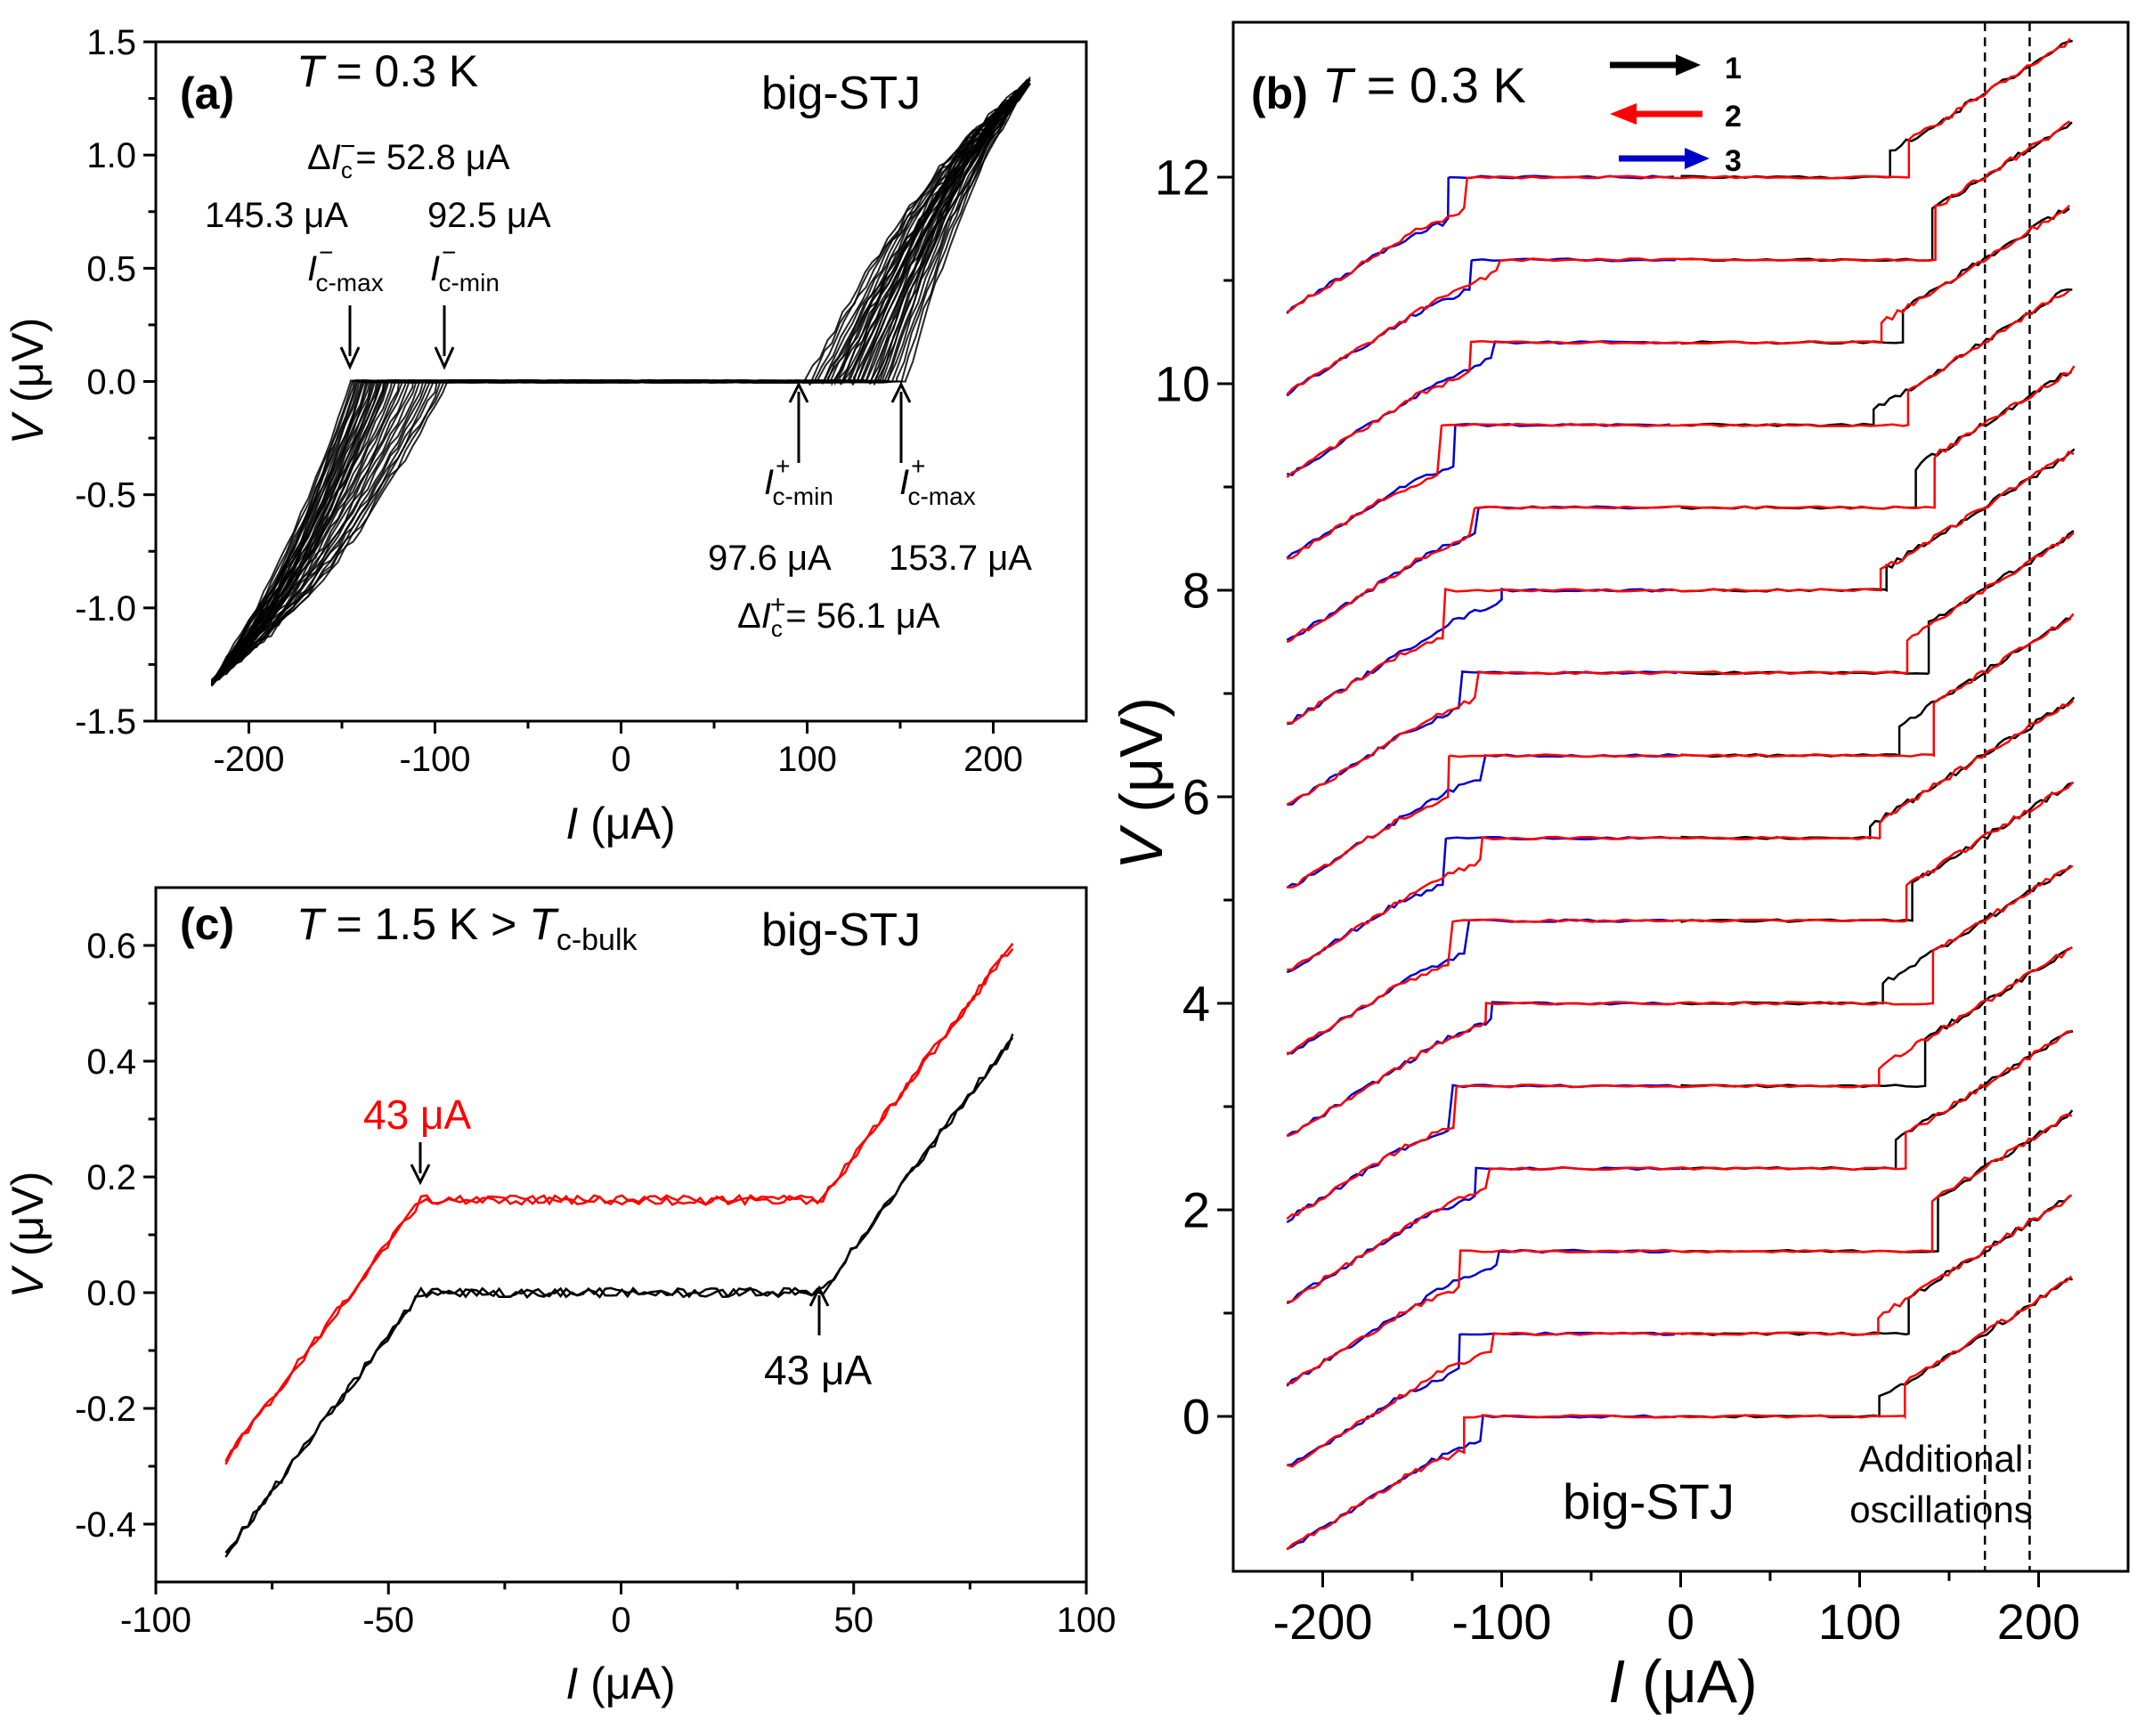  What do you see at coordinates (841, 93) in the screenshot?
I see `a-device-label: big-STJ` at bounding box center [841, 93].